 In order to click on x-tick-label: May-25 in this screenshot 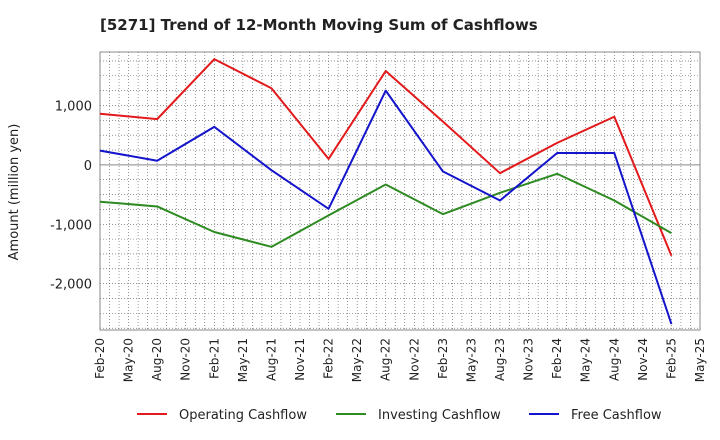, I will do `click(700, 360)`.